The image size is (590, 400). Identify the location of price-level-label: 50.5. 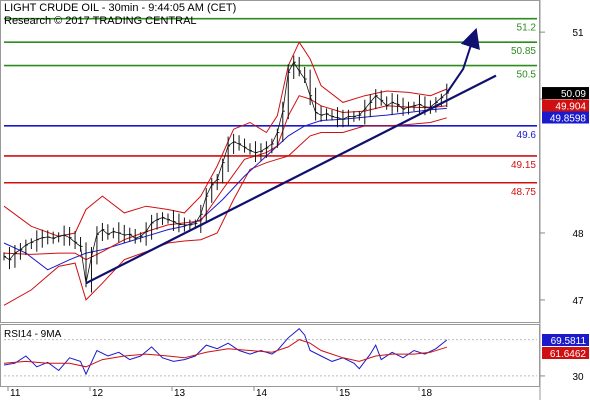
(527, 75).